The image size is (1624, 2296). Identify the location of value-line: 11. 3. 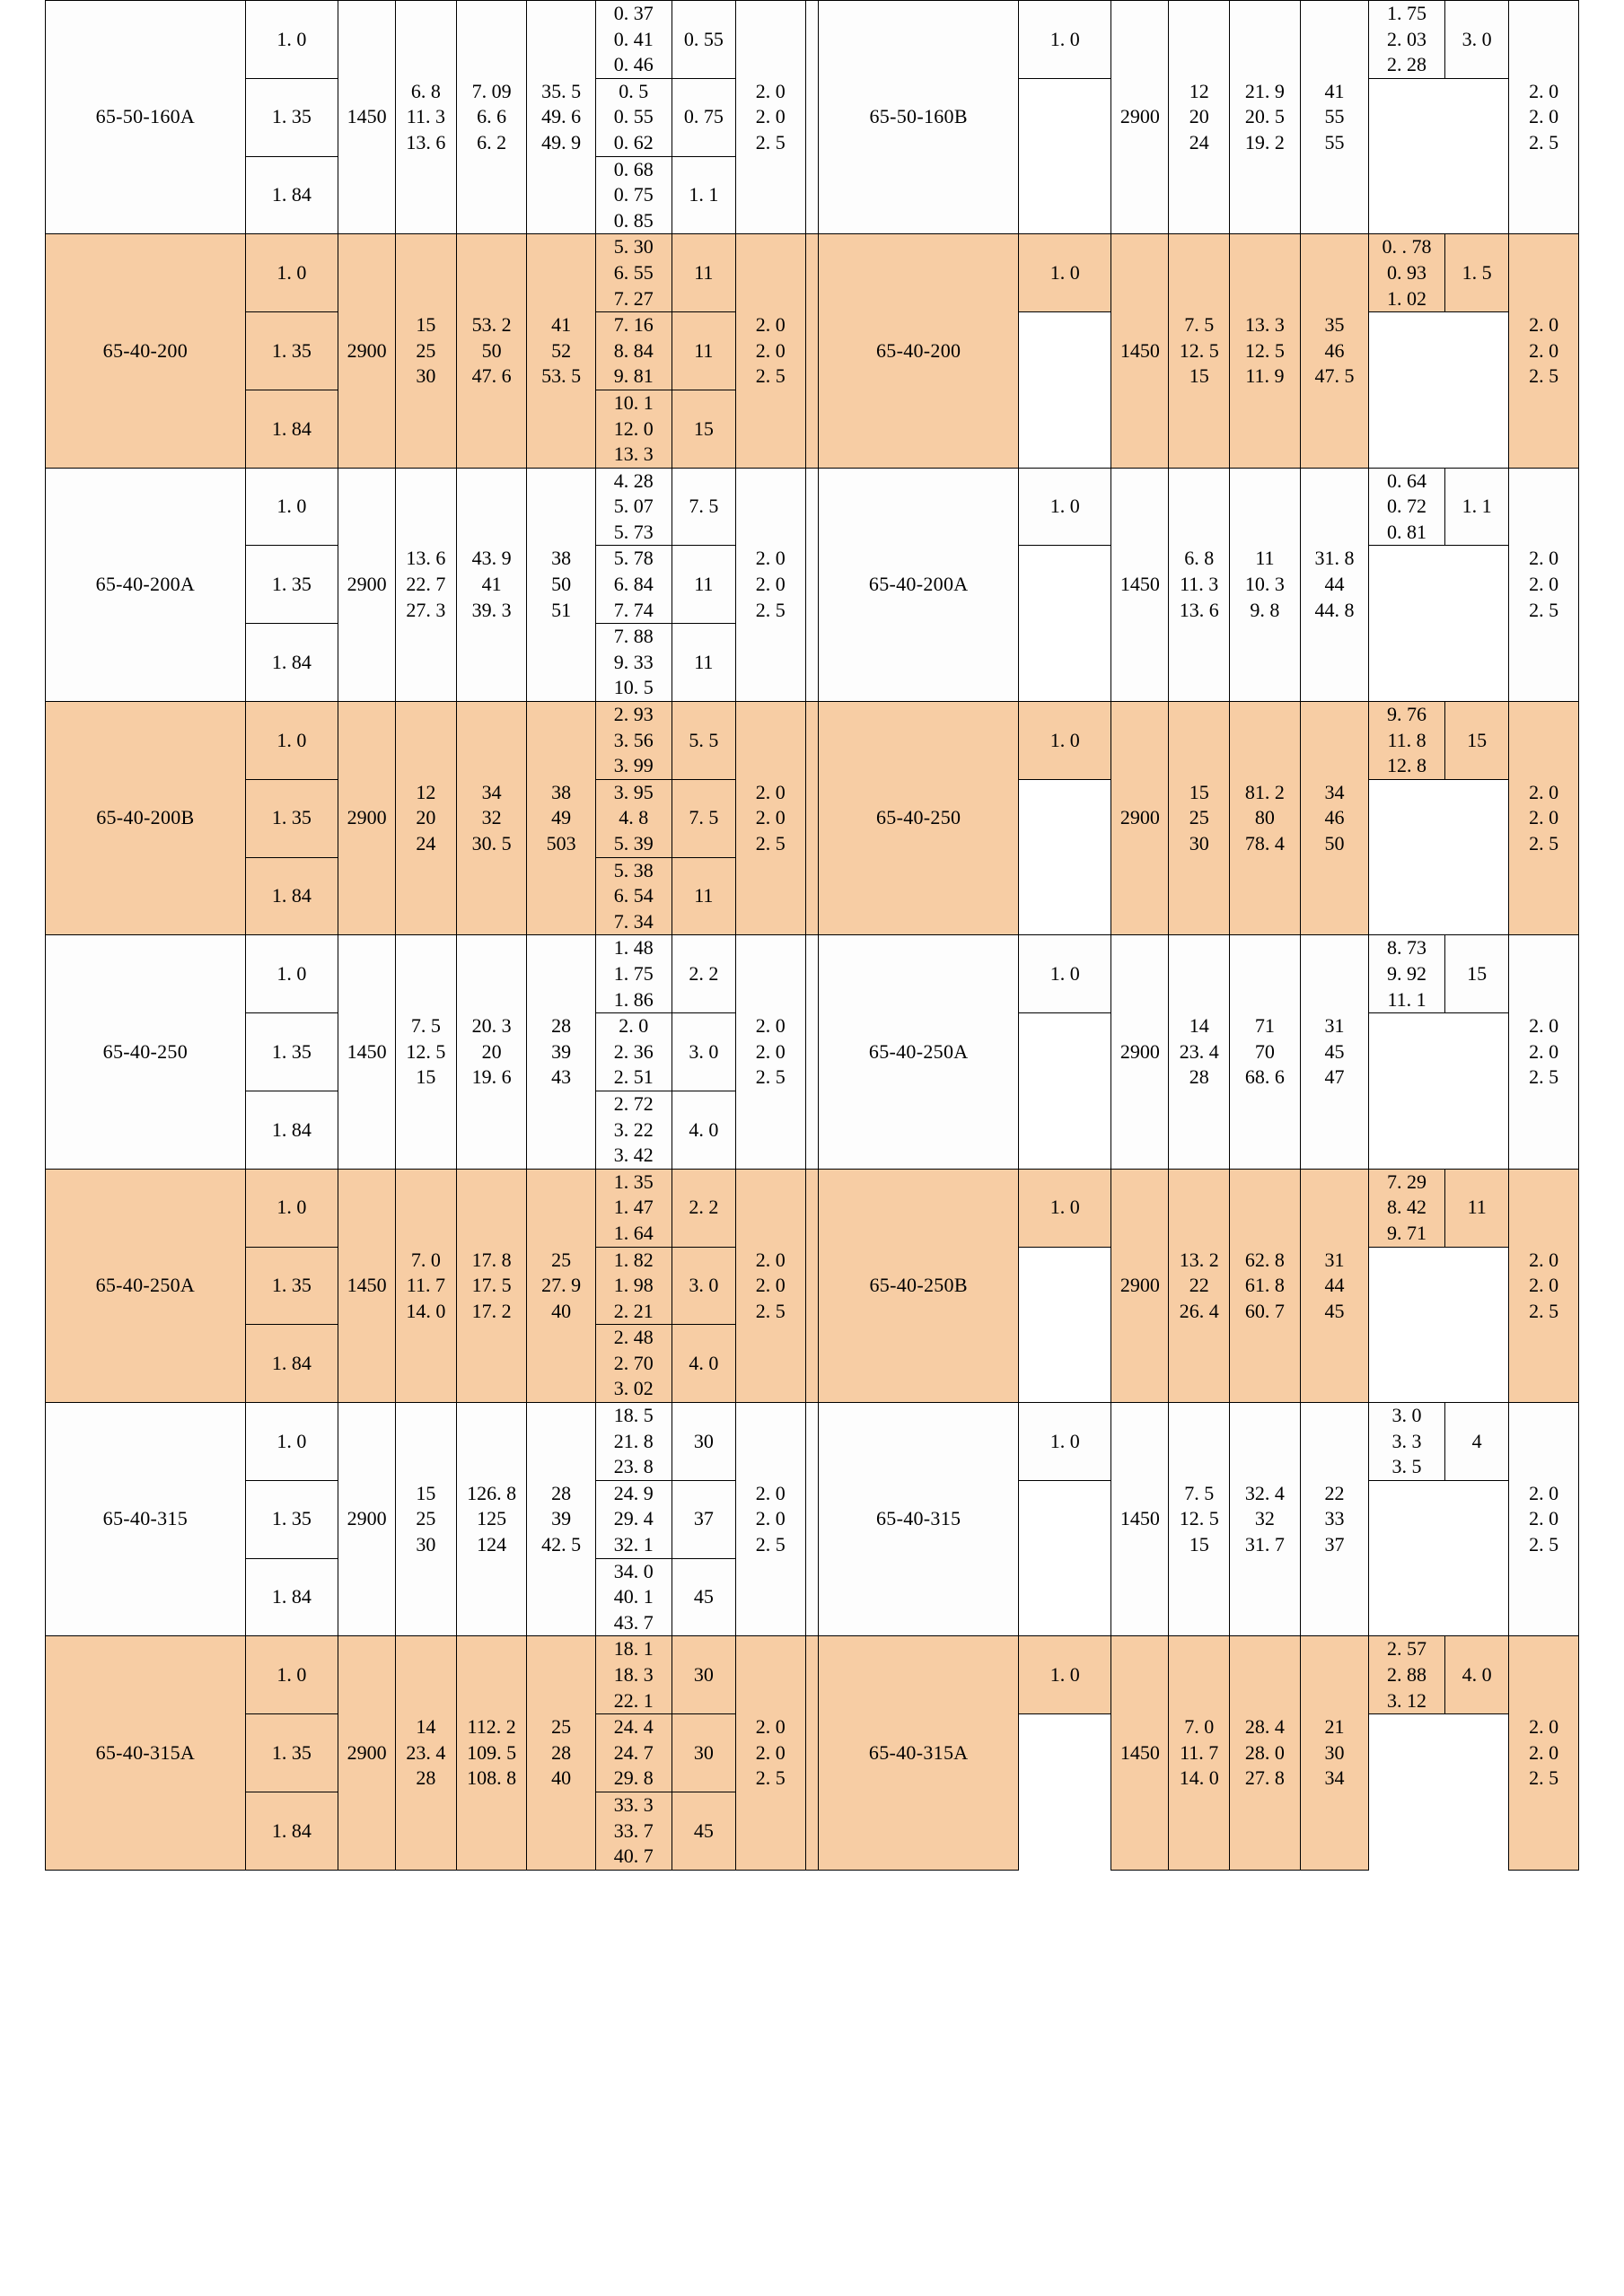
(1199, 584).